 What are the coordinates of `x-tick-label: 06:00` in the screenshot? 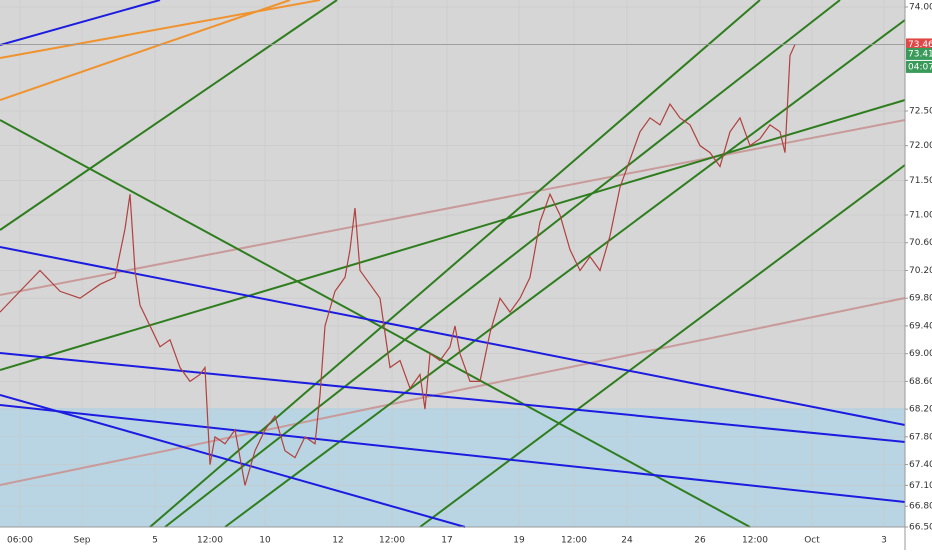 It's located at (20, 541).